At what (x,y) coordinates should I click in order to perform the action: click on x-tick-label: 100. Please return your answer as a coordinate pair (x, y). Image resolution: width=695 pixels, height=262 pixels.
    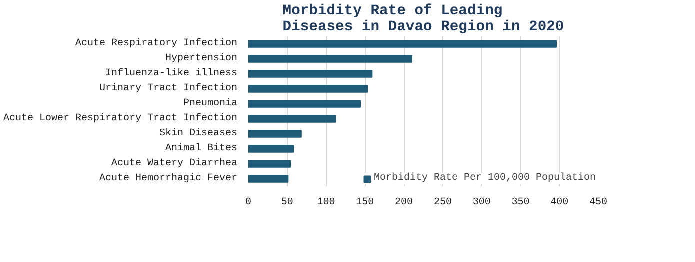
    Looking at the image, I should click on (326, 203).